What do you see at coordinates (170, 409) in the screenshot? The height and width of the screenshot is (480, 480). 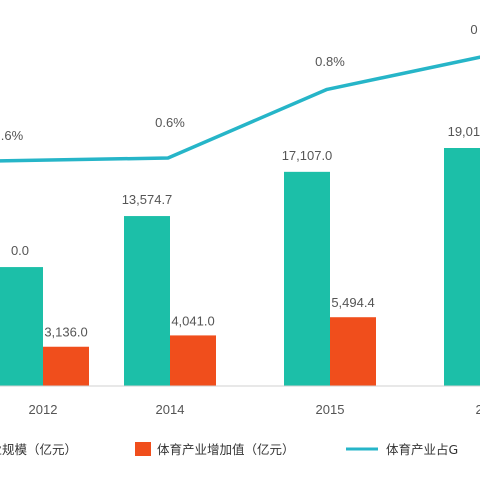 I see `tick-2014: 2014` at bounding box center [170, 409].